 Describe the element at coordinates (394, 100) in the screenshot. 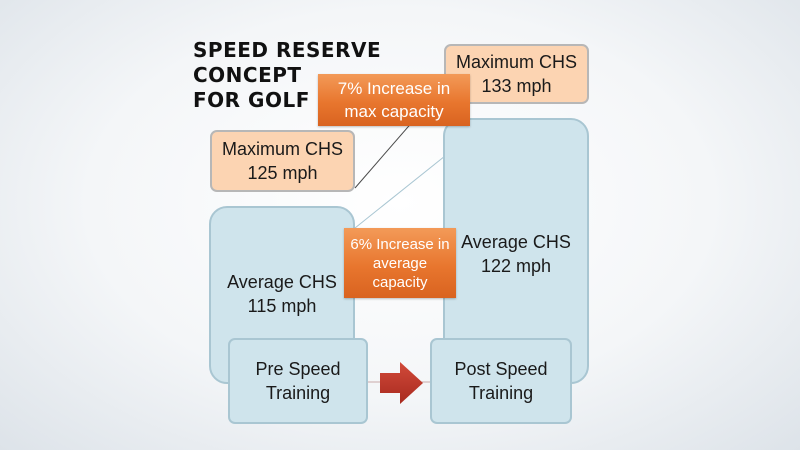

I see `max-increase-callout: 7% Increase in max capacity` at that location.